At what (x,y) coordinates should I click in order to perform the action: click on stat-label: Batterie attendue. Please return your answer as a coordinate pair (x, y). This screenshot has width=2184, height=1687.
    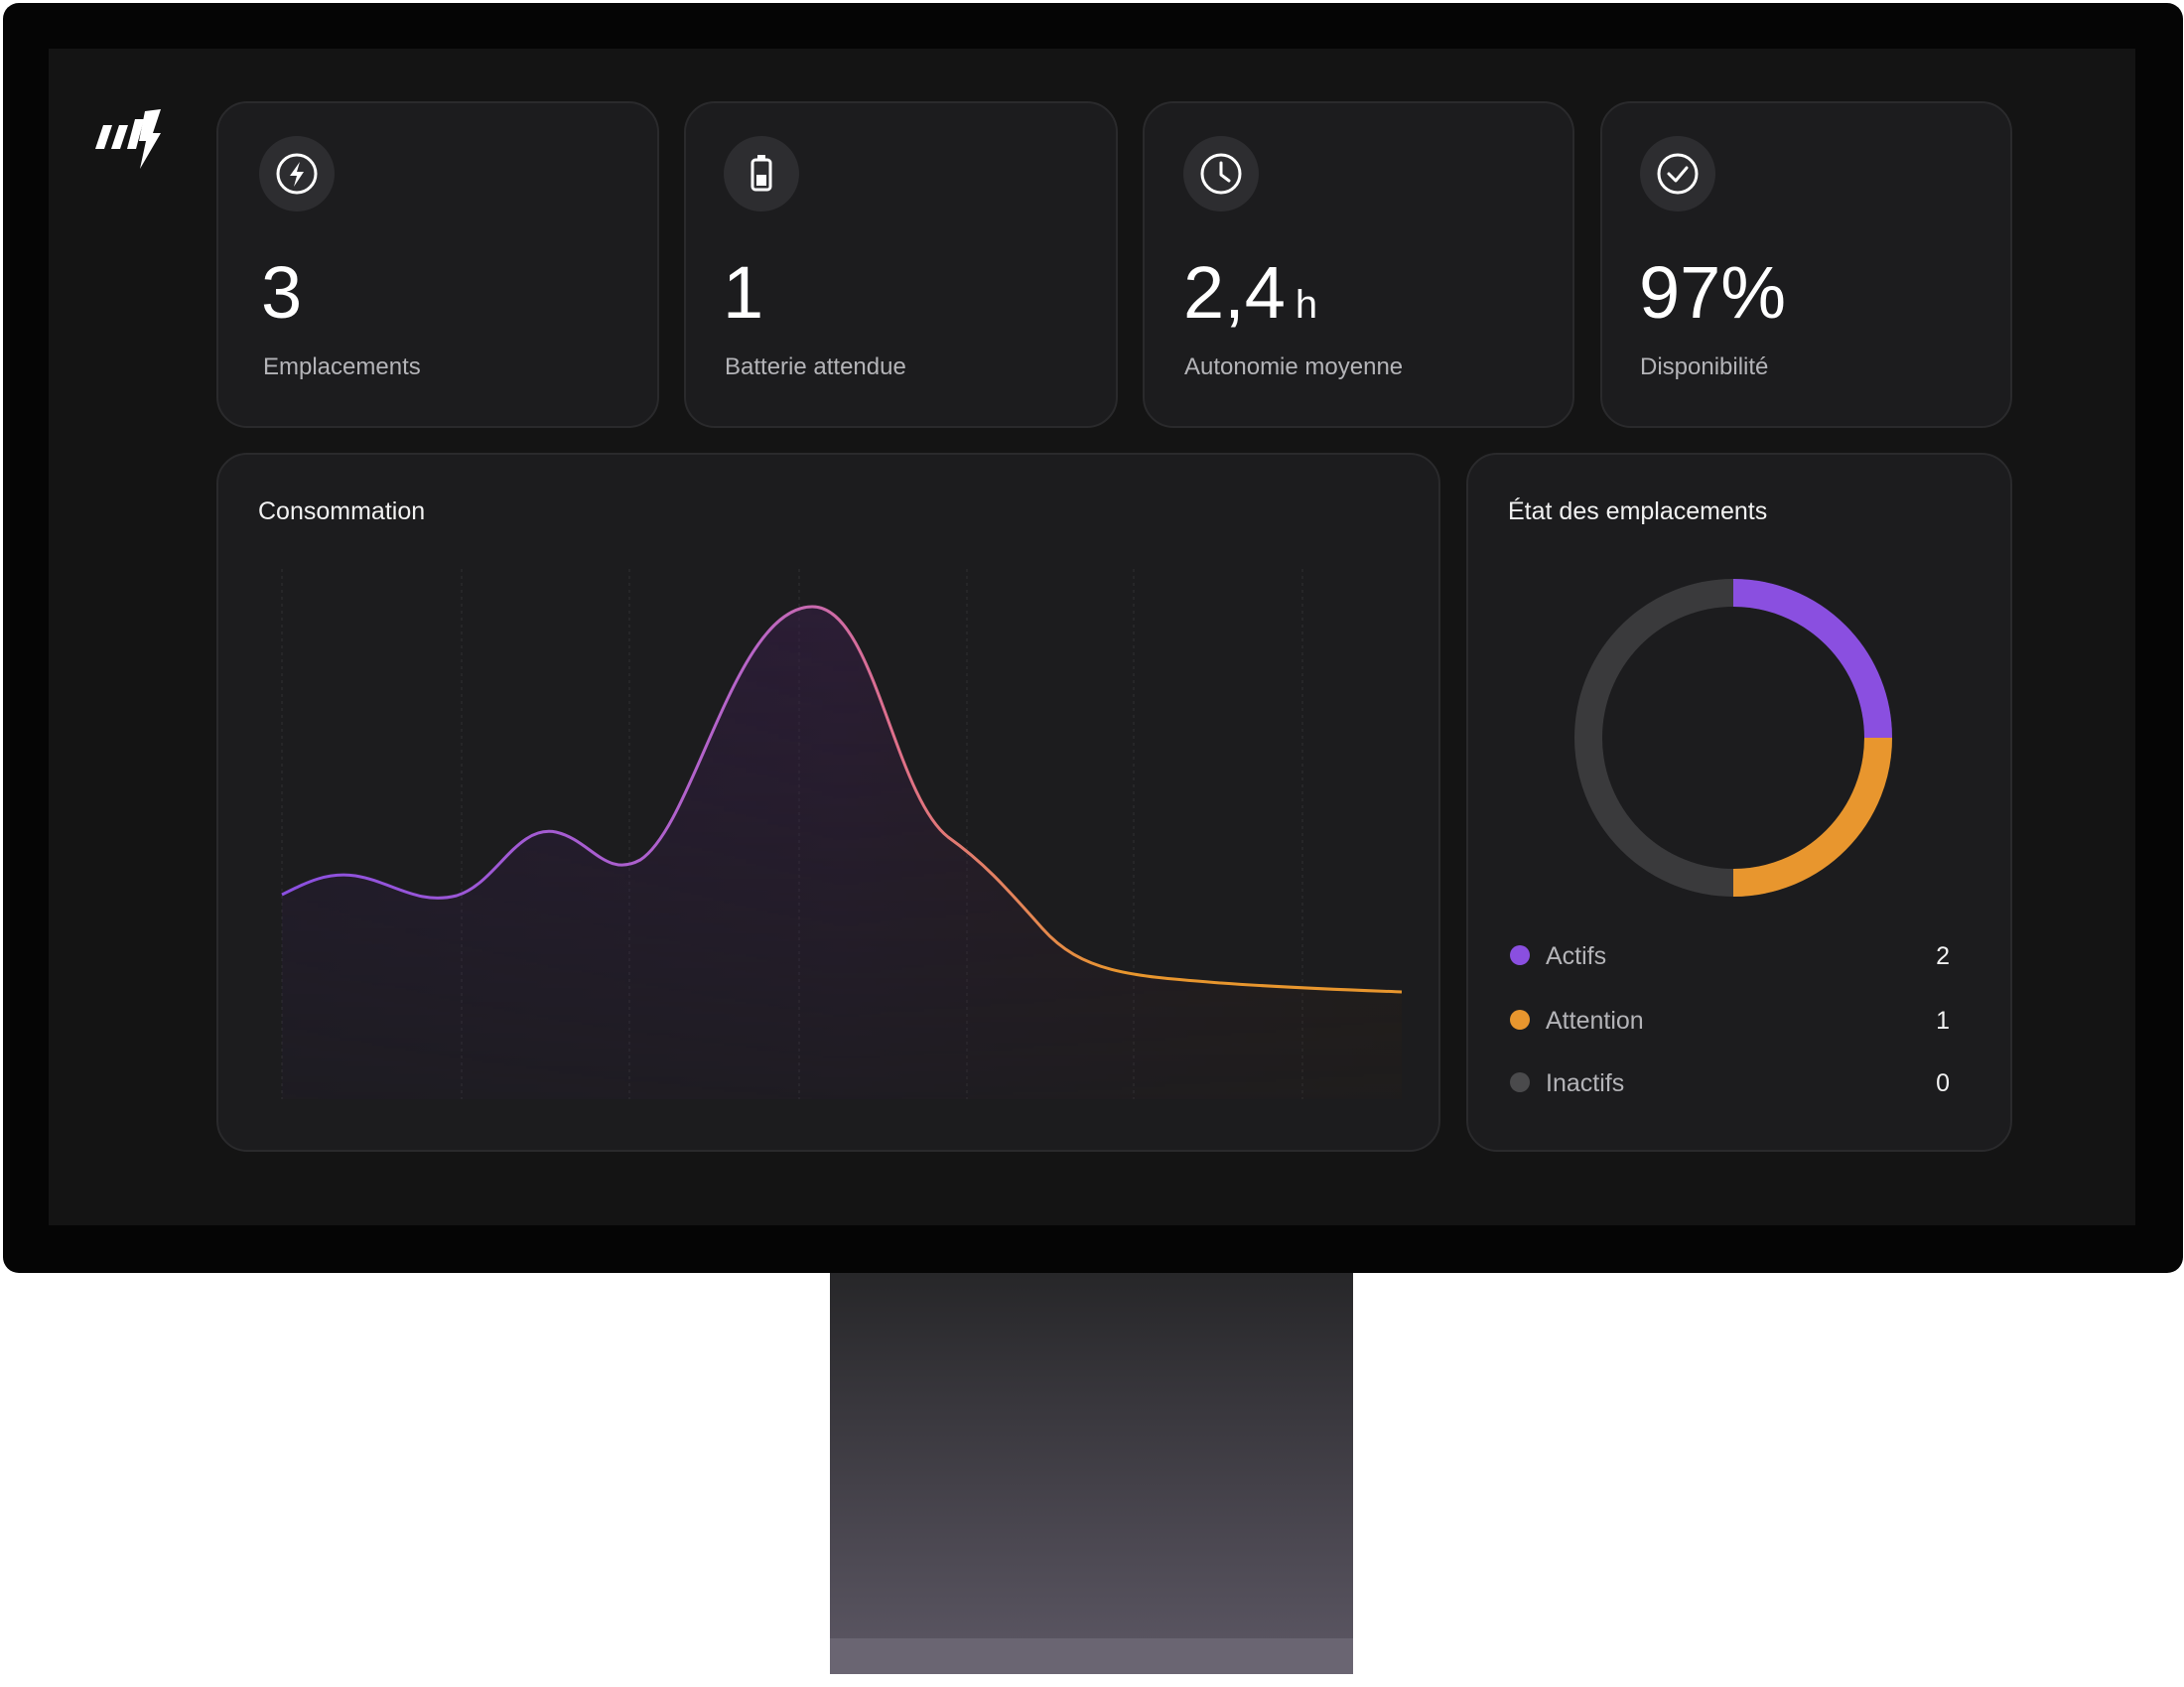
    Looking at the image, I should click on (815, 366).